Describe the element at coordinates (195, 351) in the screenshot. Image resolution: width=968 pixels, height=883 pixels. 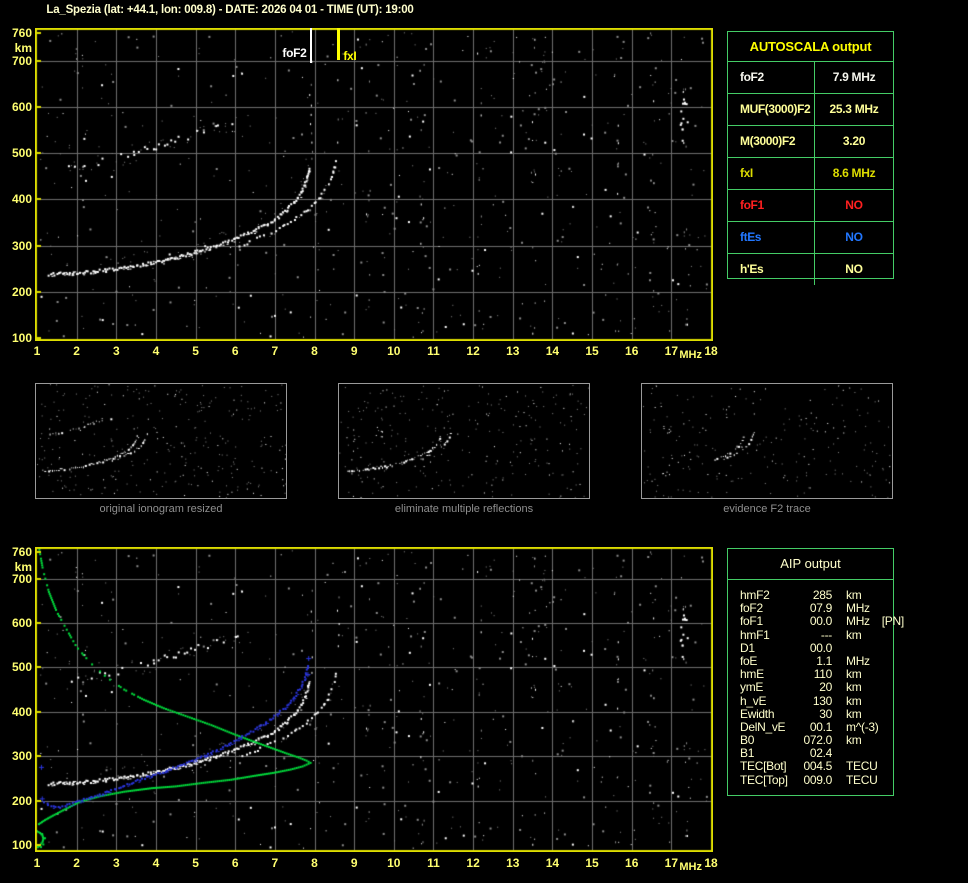
I see `x-tick-label: 5` at that location.